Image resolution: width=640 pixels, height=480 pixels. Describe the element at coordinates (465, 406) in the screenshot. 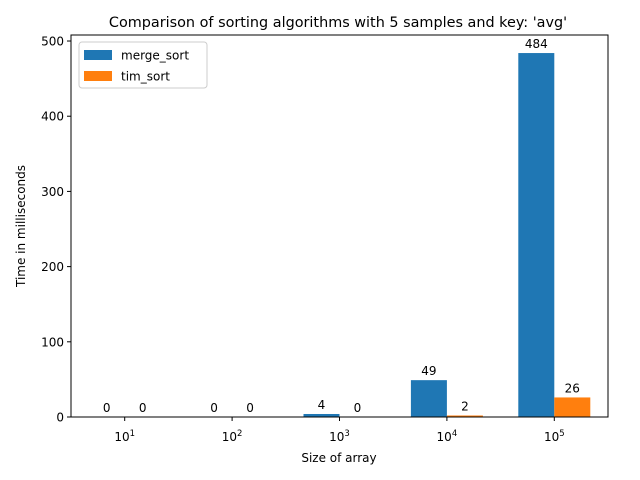

I see `bar-value-label: 2` at that location.